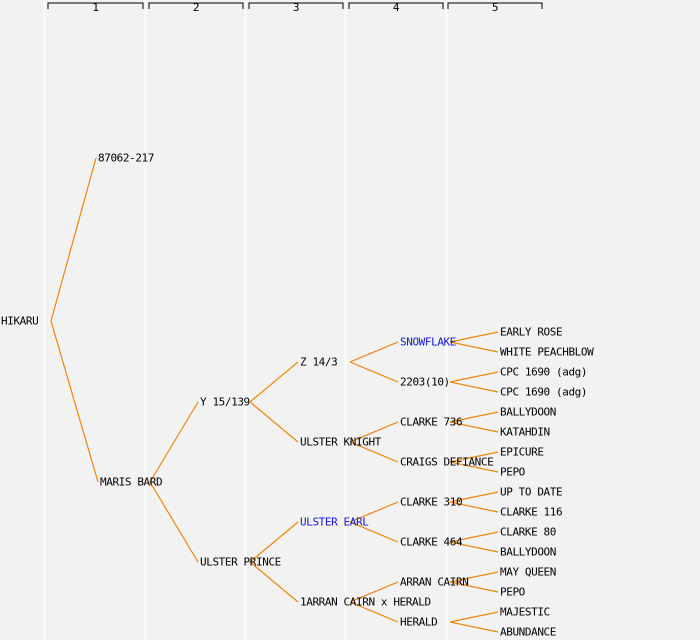  I want to click on tree-node-label: ABUNDANCE, so click(528, 632).